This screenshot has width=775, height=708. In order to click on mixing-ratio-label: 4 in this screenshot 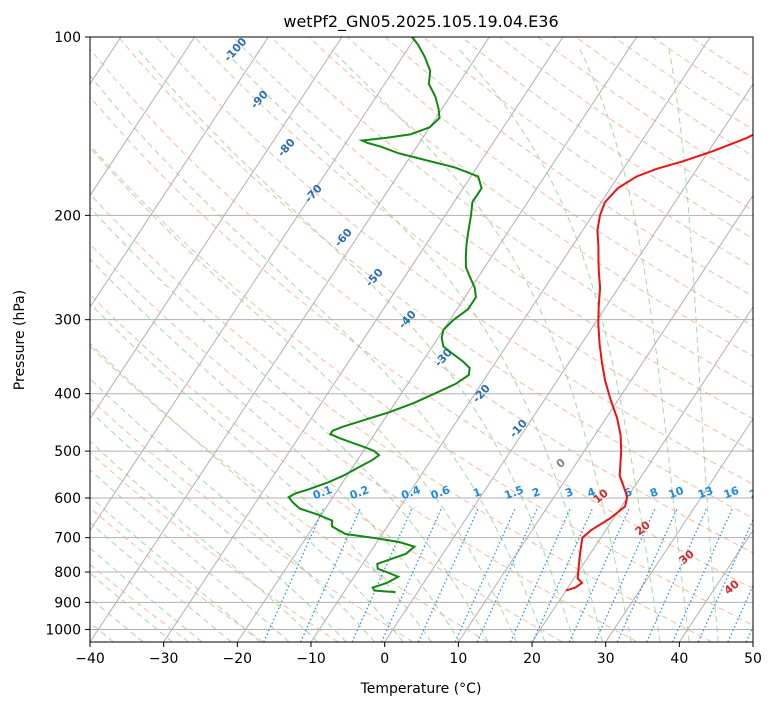, I will do `click(592, 492)`.